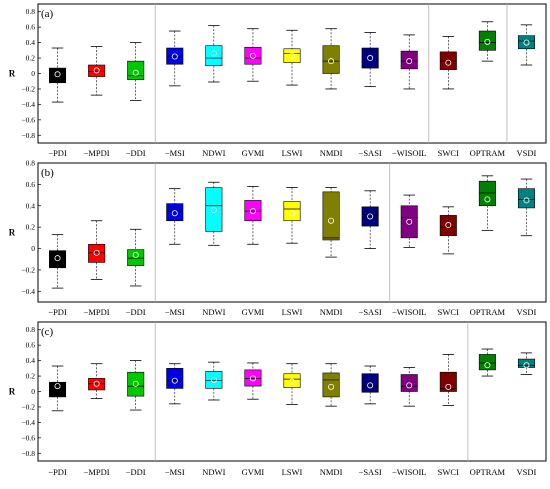  I want to click on box-neg-pdi, so click(58, 75).